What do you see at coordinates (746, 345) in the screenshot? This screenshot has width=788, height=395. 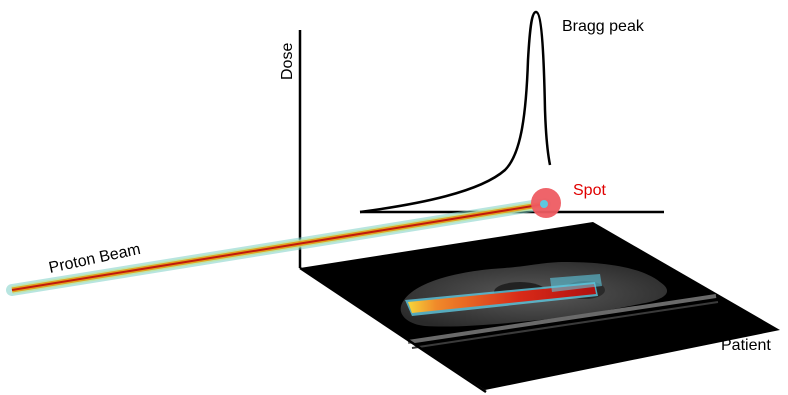 I see `patient-label: Patient` at bounding box center [746, 345].